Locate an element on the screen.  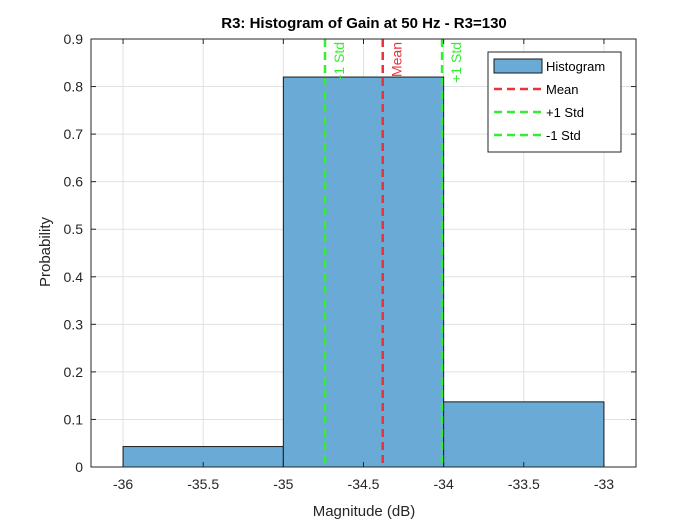
y-tick-label: 0.6 is located at coordinates (74, 182).